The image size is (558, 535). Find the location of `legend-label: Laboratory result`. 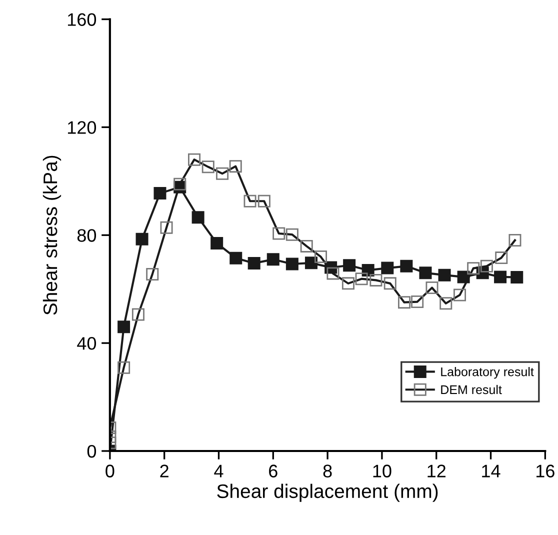

legend-label: Laboratory result is located at coordinates (487, 373).